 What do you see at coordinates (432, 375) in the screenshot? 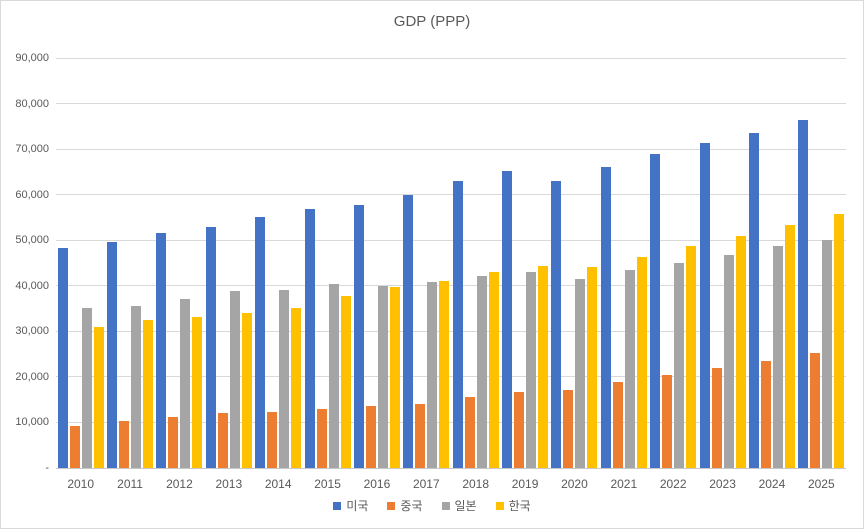
I see `bar-일본-2017` at bounding box center [432, 375].